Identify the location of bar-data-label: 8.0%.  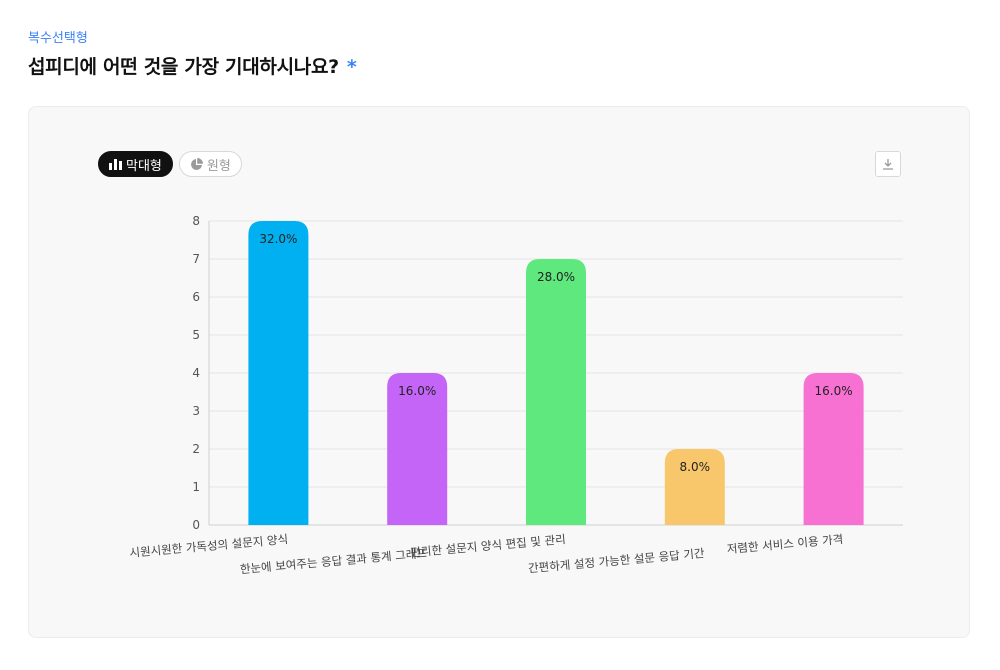
(695, 467).